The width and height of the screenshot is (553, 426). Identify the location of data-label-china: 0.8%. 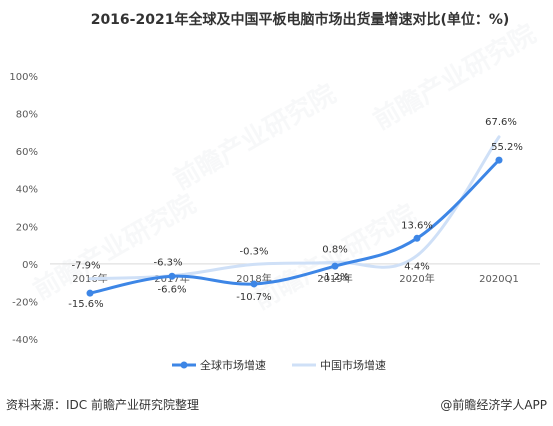
(334, 249).